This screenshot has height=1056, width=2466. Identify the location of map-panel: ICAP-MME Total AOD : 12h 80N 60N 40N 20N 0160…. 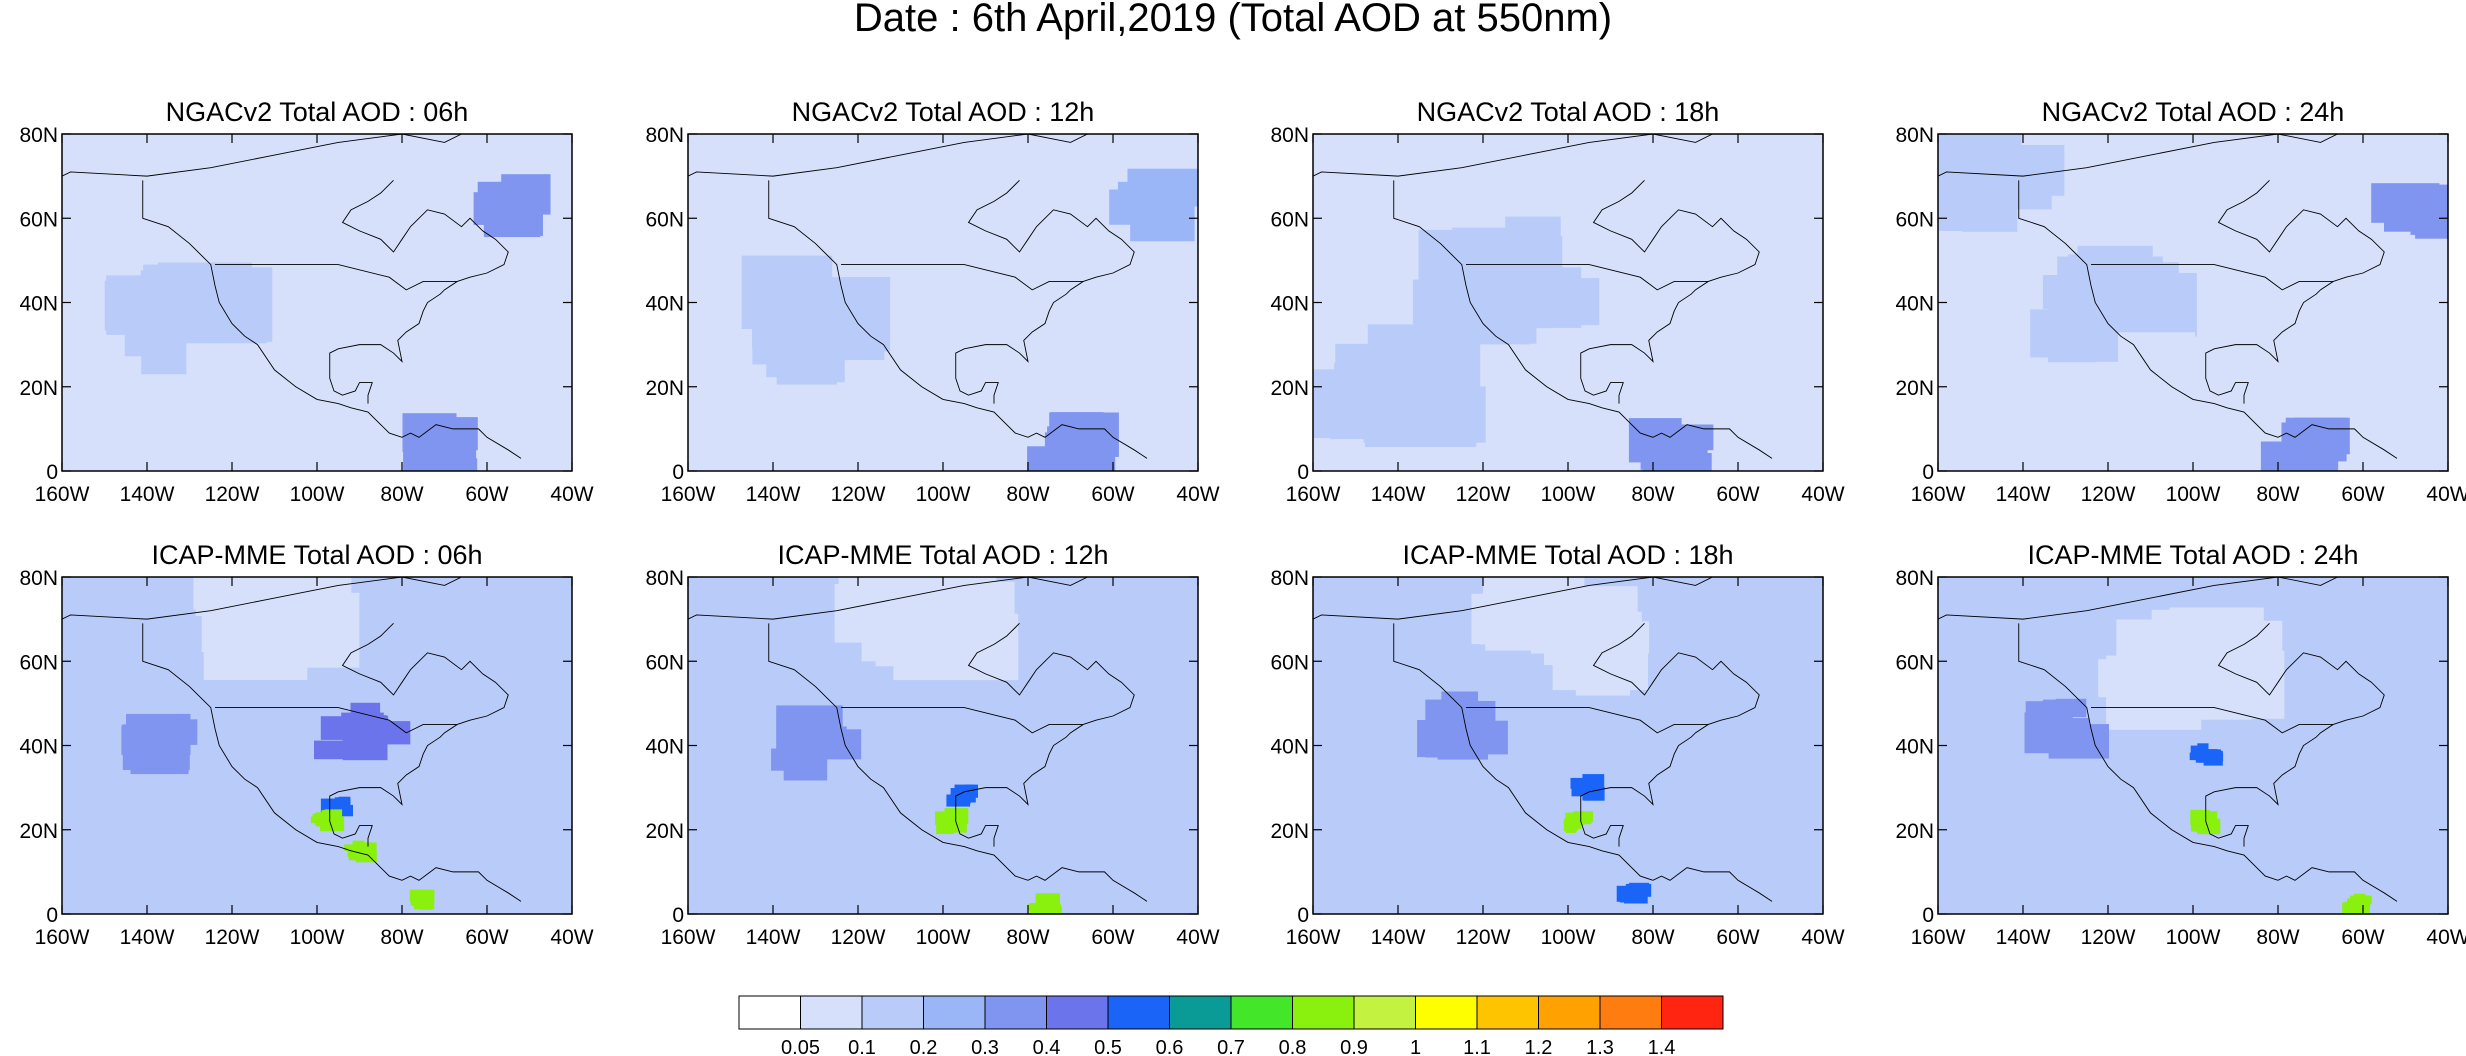
(932, 744).